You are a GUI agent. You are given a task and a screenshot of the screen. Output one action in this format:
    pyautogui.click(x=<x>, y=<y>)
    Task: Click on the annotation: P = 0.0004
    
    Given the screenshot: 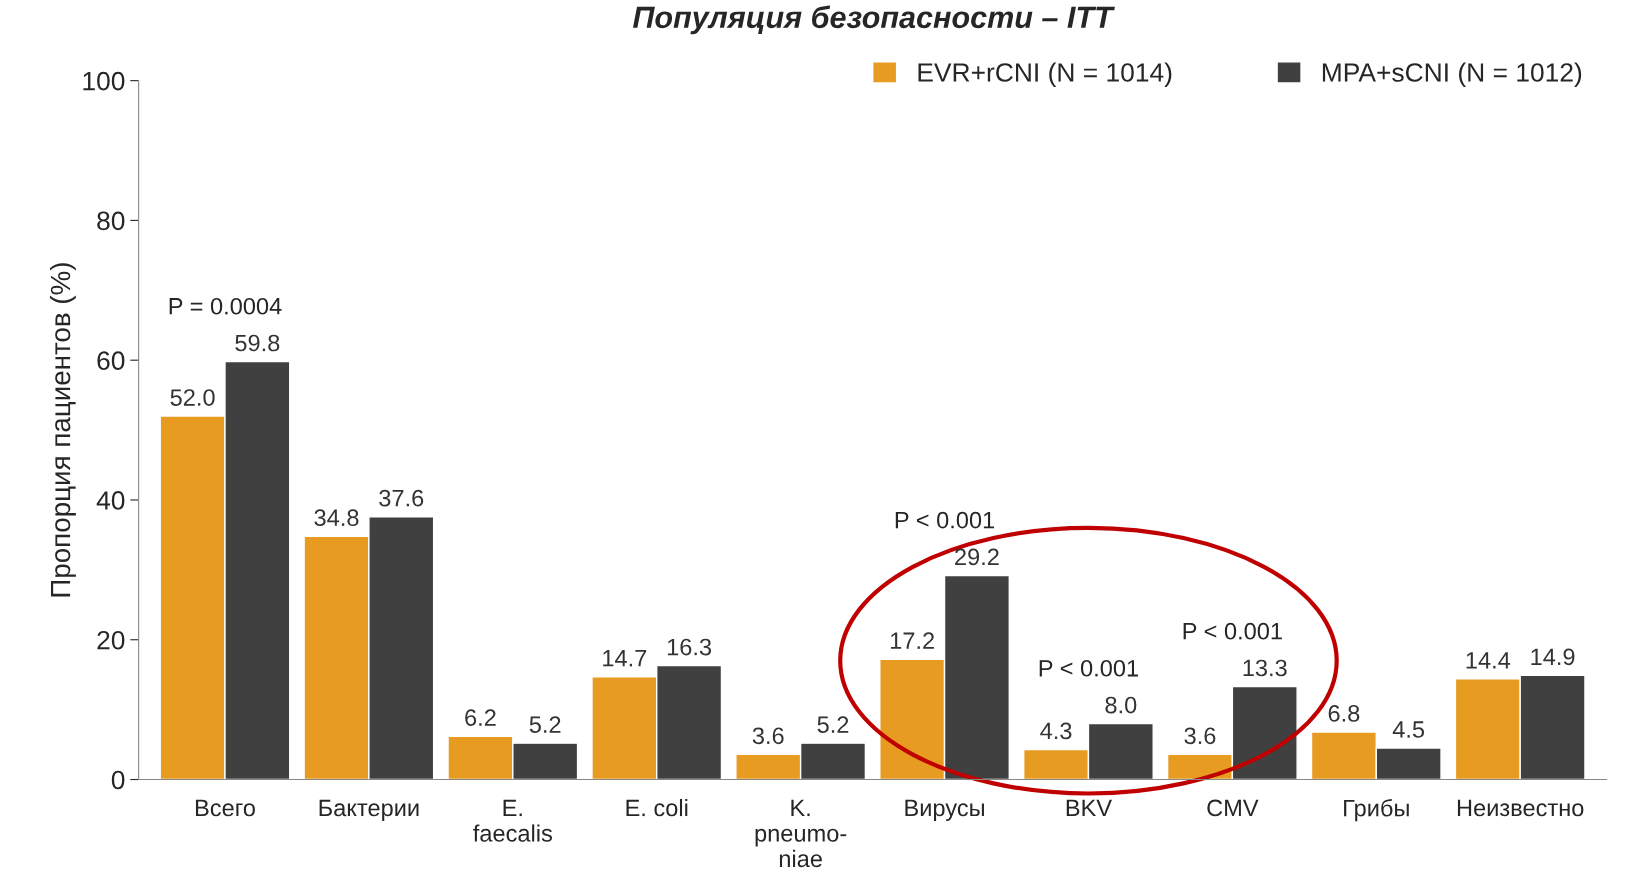 What is the action you would take?
    pyautogui.click(x=225, y=306)
    